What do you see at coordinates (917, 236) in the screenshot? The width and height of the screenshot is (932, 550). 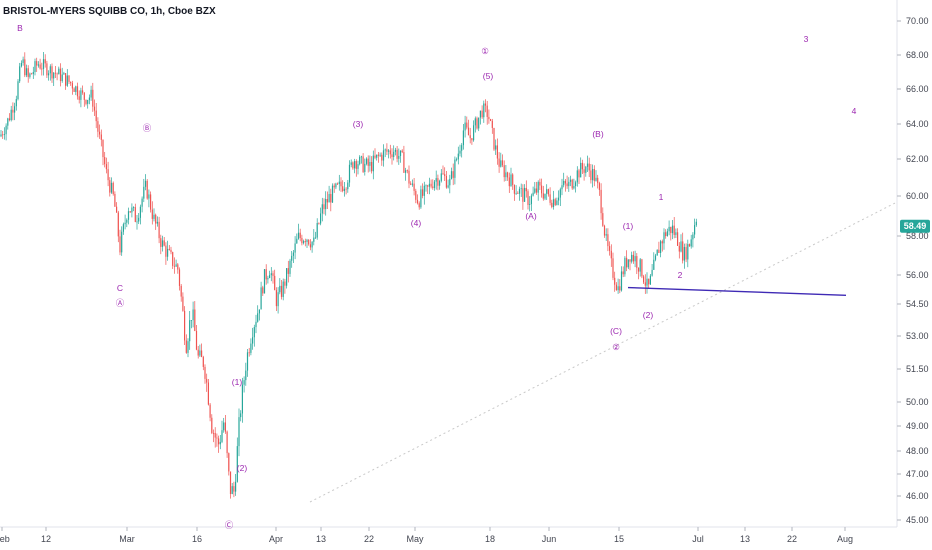 I see `price-tick-label: 58.00` at bounding box center [917, 236].